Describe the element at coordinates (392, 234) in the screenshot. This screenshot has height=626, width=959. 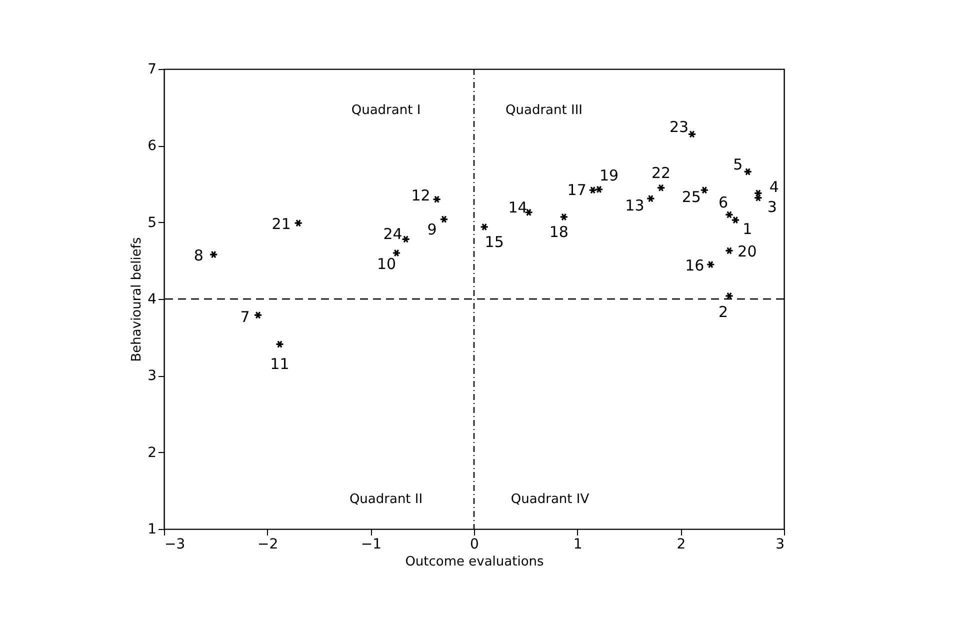
I see `annotation: 24` at that location.